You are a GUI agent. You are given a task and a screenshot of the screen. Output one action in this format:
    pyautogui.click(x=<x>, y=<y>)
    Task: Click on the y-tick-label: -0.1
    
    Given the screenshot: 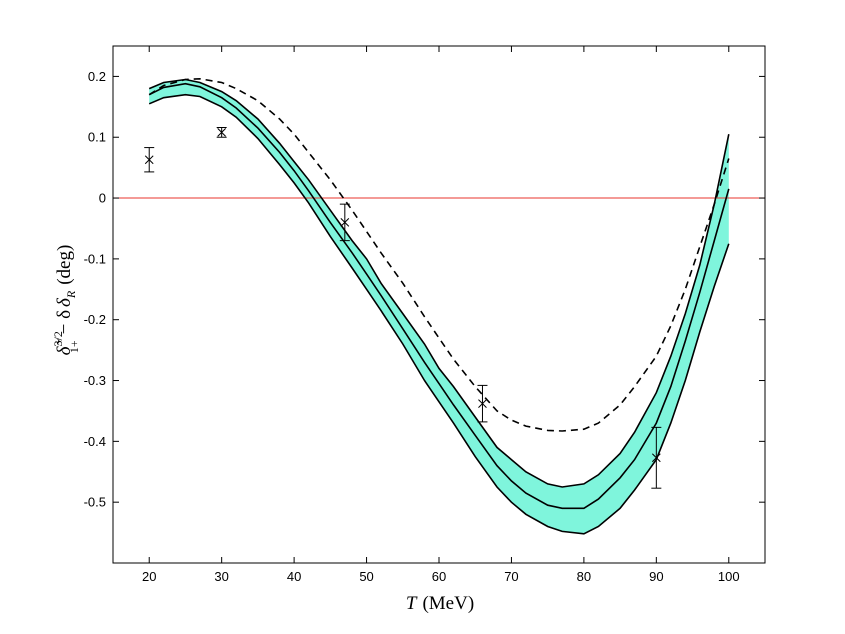 What is the action you would take?
    pyautogui.click(x=95, y=258)
    